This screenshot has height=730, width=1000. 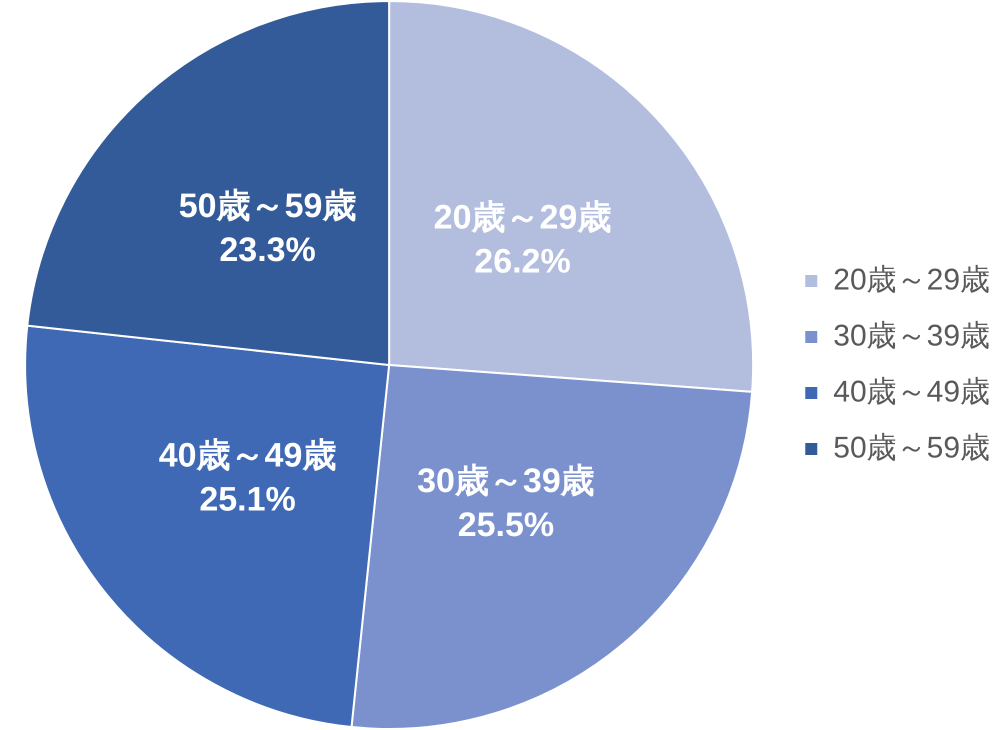 I want to click on slice-label: 50歳～59歳, so click(x=267, y=205).